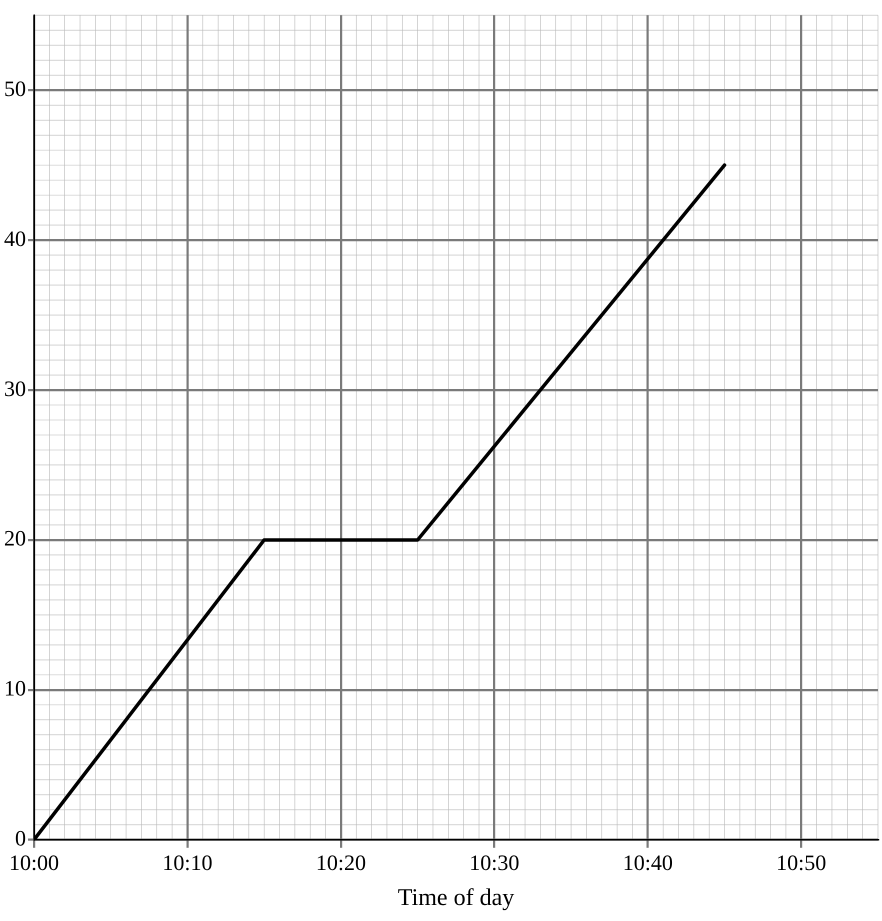 Image resolution: width=882 pixels, height=921 pixels. I want to click on y-tick-label: 30, so click(15, 388).